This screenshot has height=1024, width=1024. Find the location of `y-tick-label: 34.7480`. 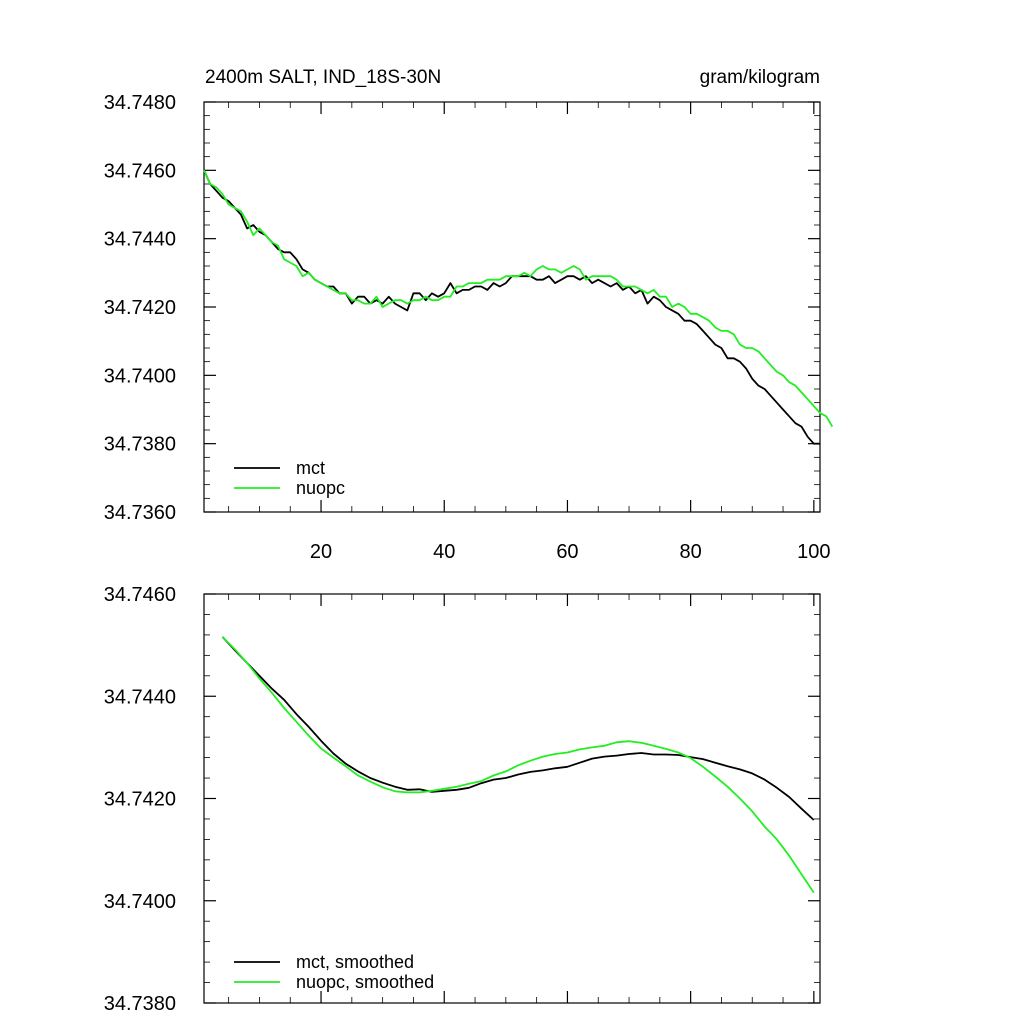

y-tick-label: 34.7480 is located at coordinates (140, 103).